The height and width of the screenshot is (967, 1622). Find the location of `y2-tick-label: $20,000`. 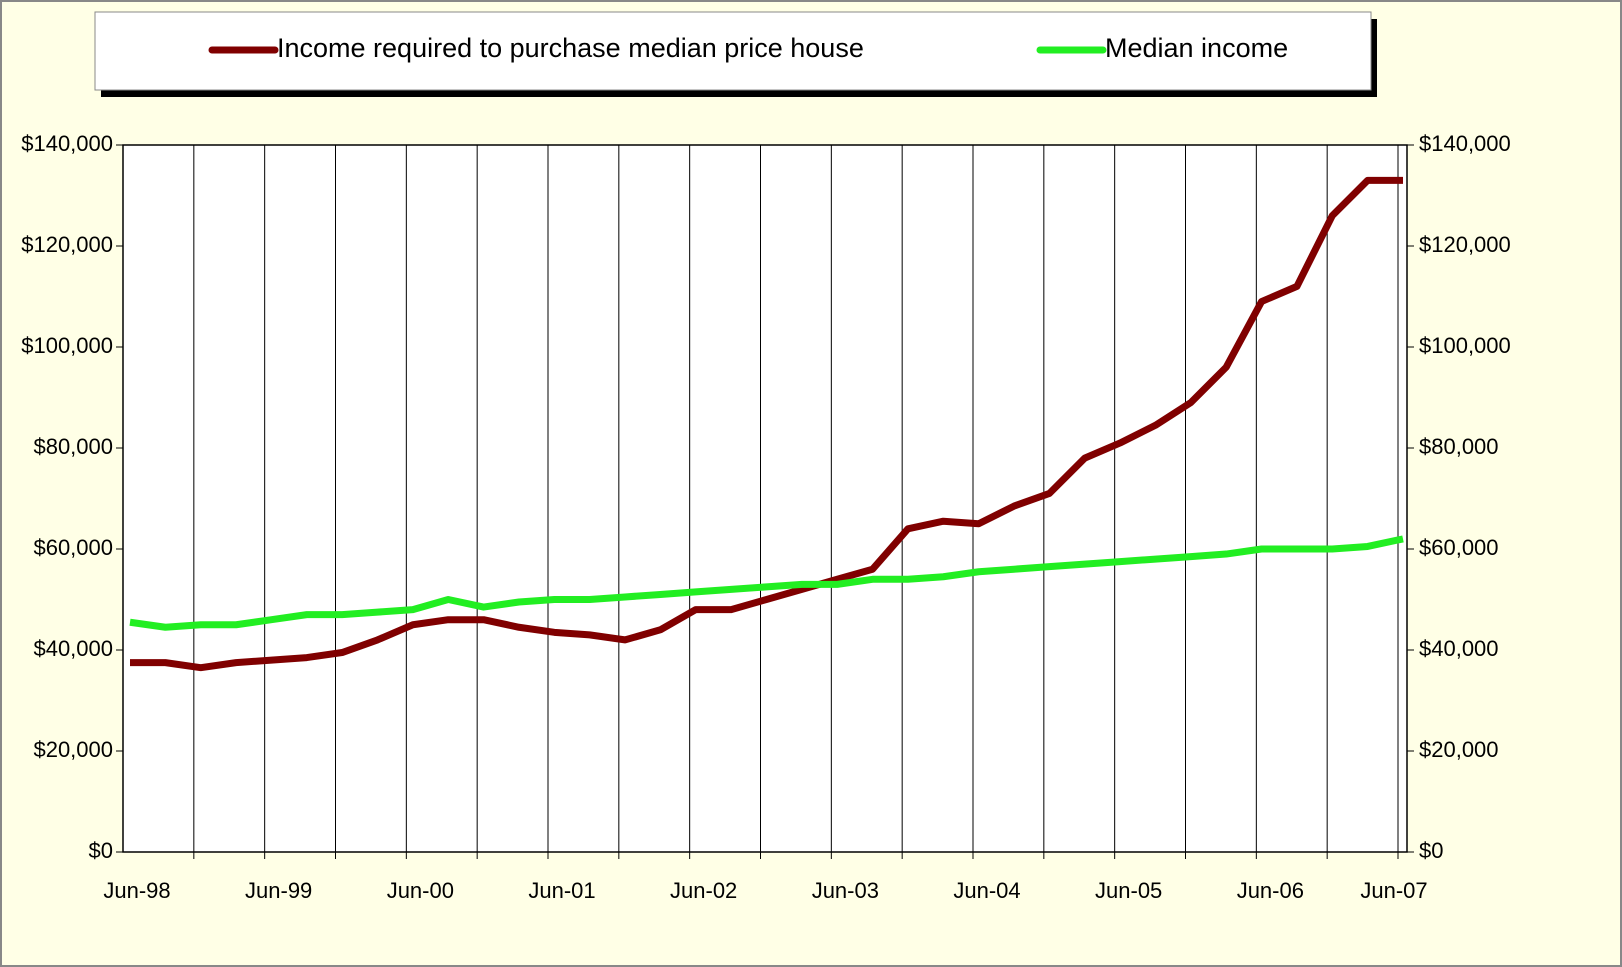

y2-tick-label: $20,000 is located at coordinates (1459, 749).